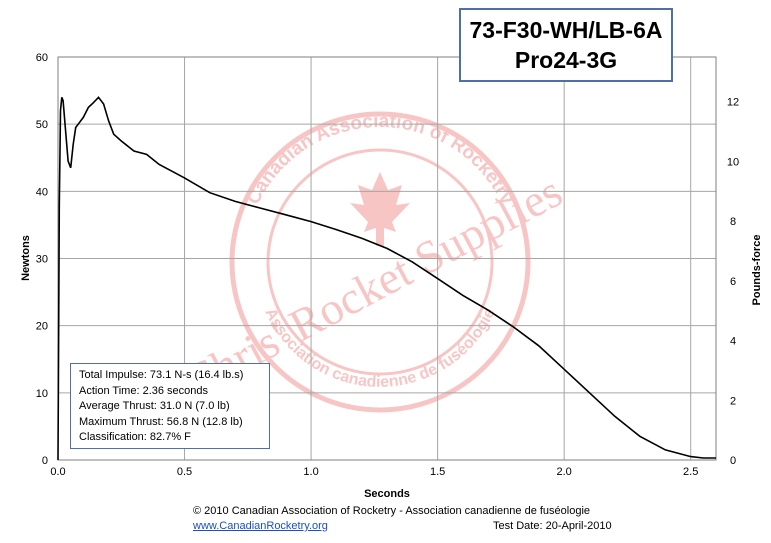 The image size is (771, 543). I want to click on y-tick-label: 10, so click(42, 394).